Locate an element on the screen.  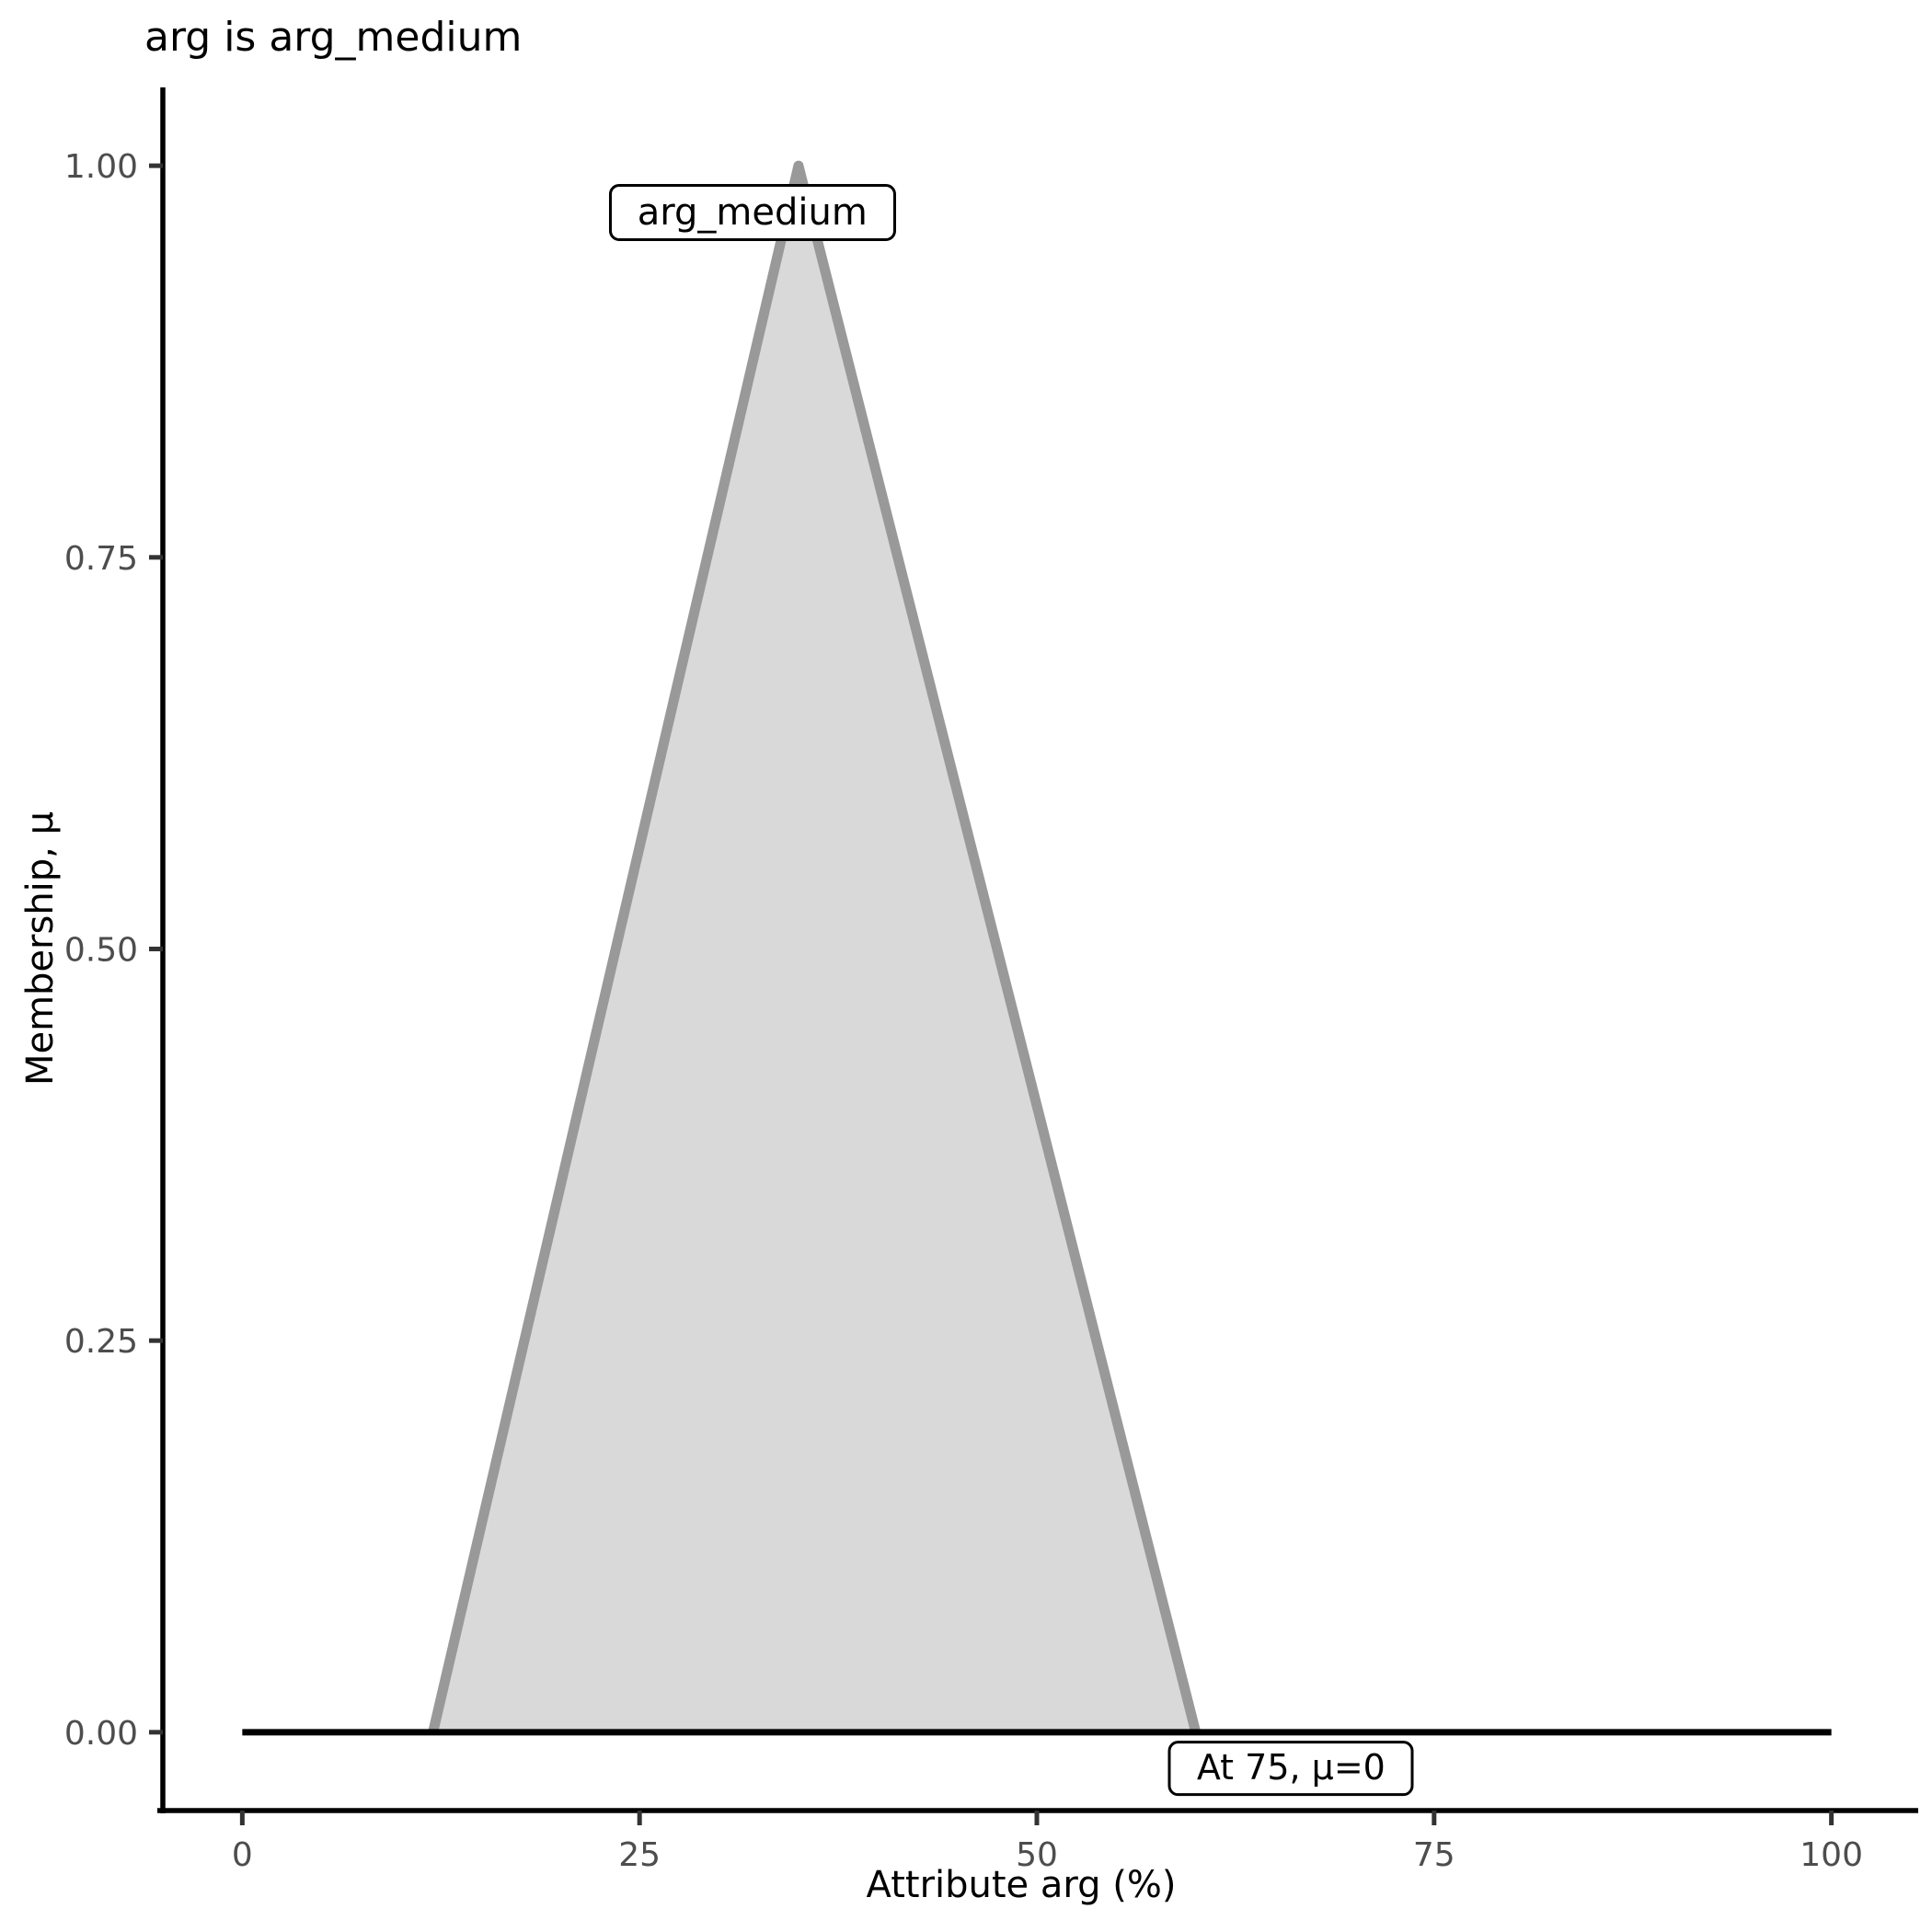
x-tick-label: 25 is located at coordinates (639, 1855).